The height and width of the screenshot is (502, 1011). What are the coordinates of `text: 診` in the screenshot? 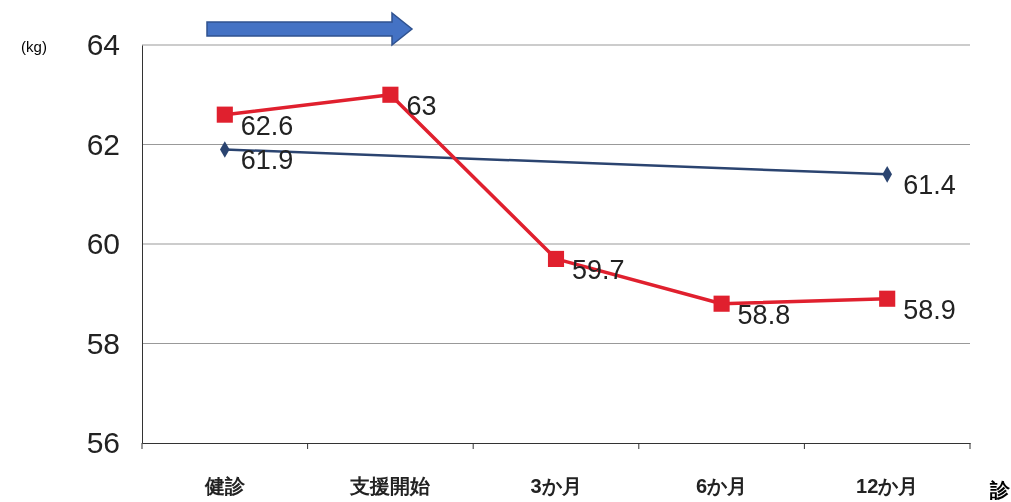 It's located at (1000, 490).